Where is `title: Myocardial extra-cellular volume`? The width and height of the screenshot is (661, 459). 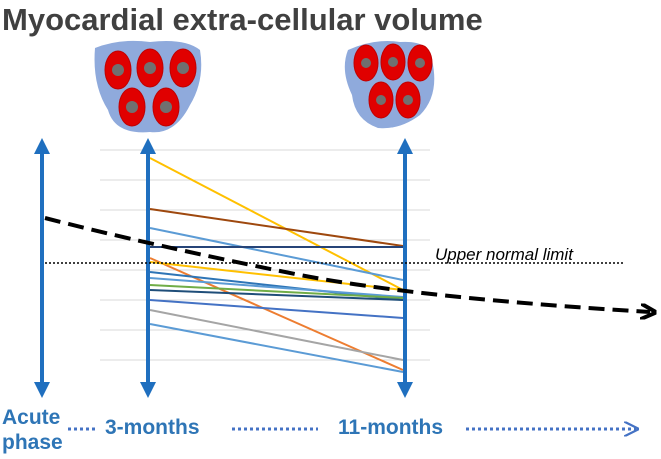 title: Myocardial extra-cellular volume is located at coordinates (242, 19).